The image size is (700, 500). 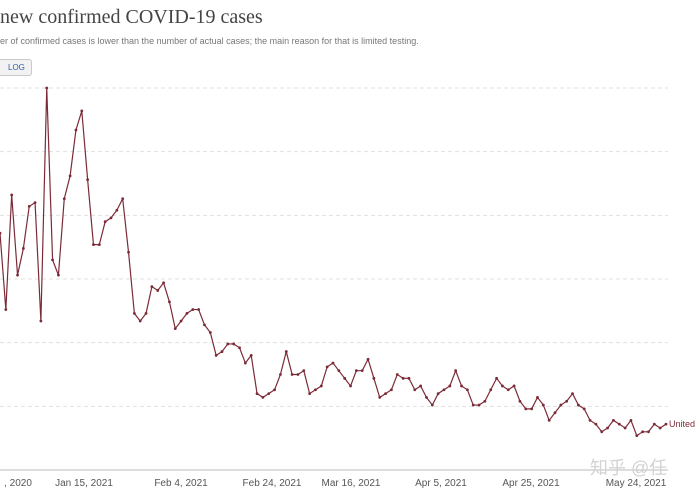 I want to click on x-tick-label: Apr 5, 2021, so click(x=441, y=483).